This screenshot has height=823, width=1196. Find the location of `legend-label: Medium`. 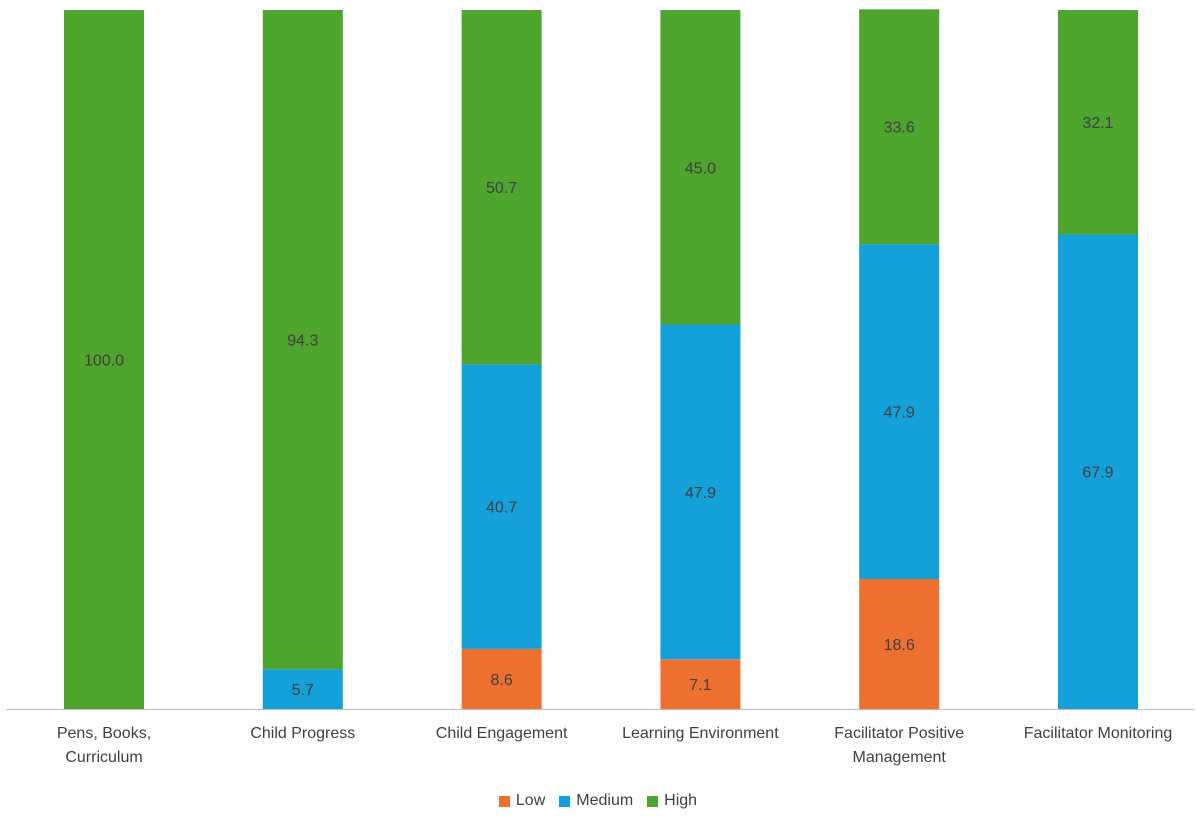

legend-label: Medium is located at coordinates (605, 800).